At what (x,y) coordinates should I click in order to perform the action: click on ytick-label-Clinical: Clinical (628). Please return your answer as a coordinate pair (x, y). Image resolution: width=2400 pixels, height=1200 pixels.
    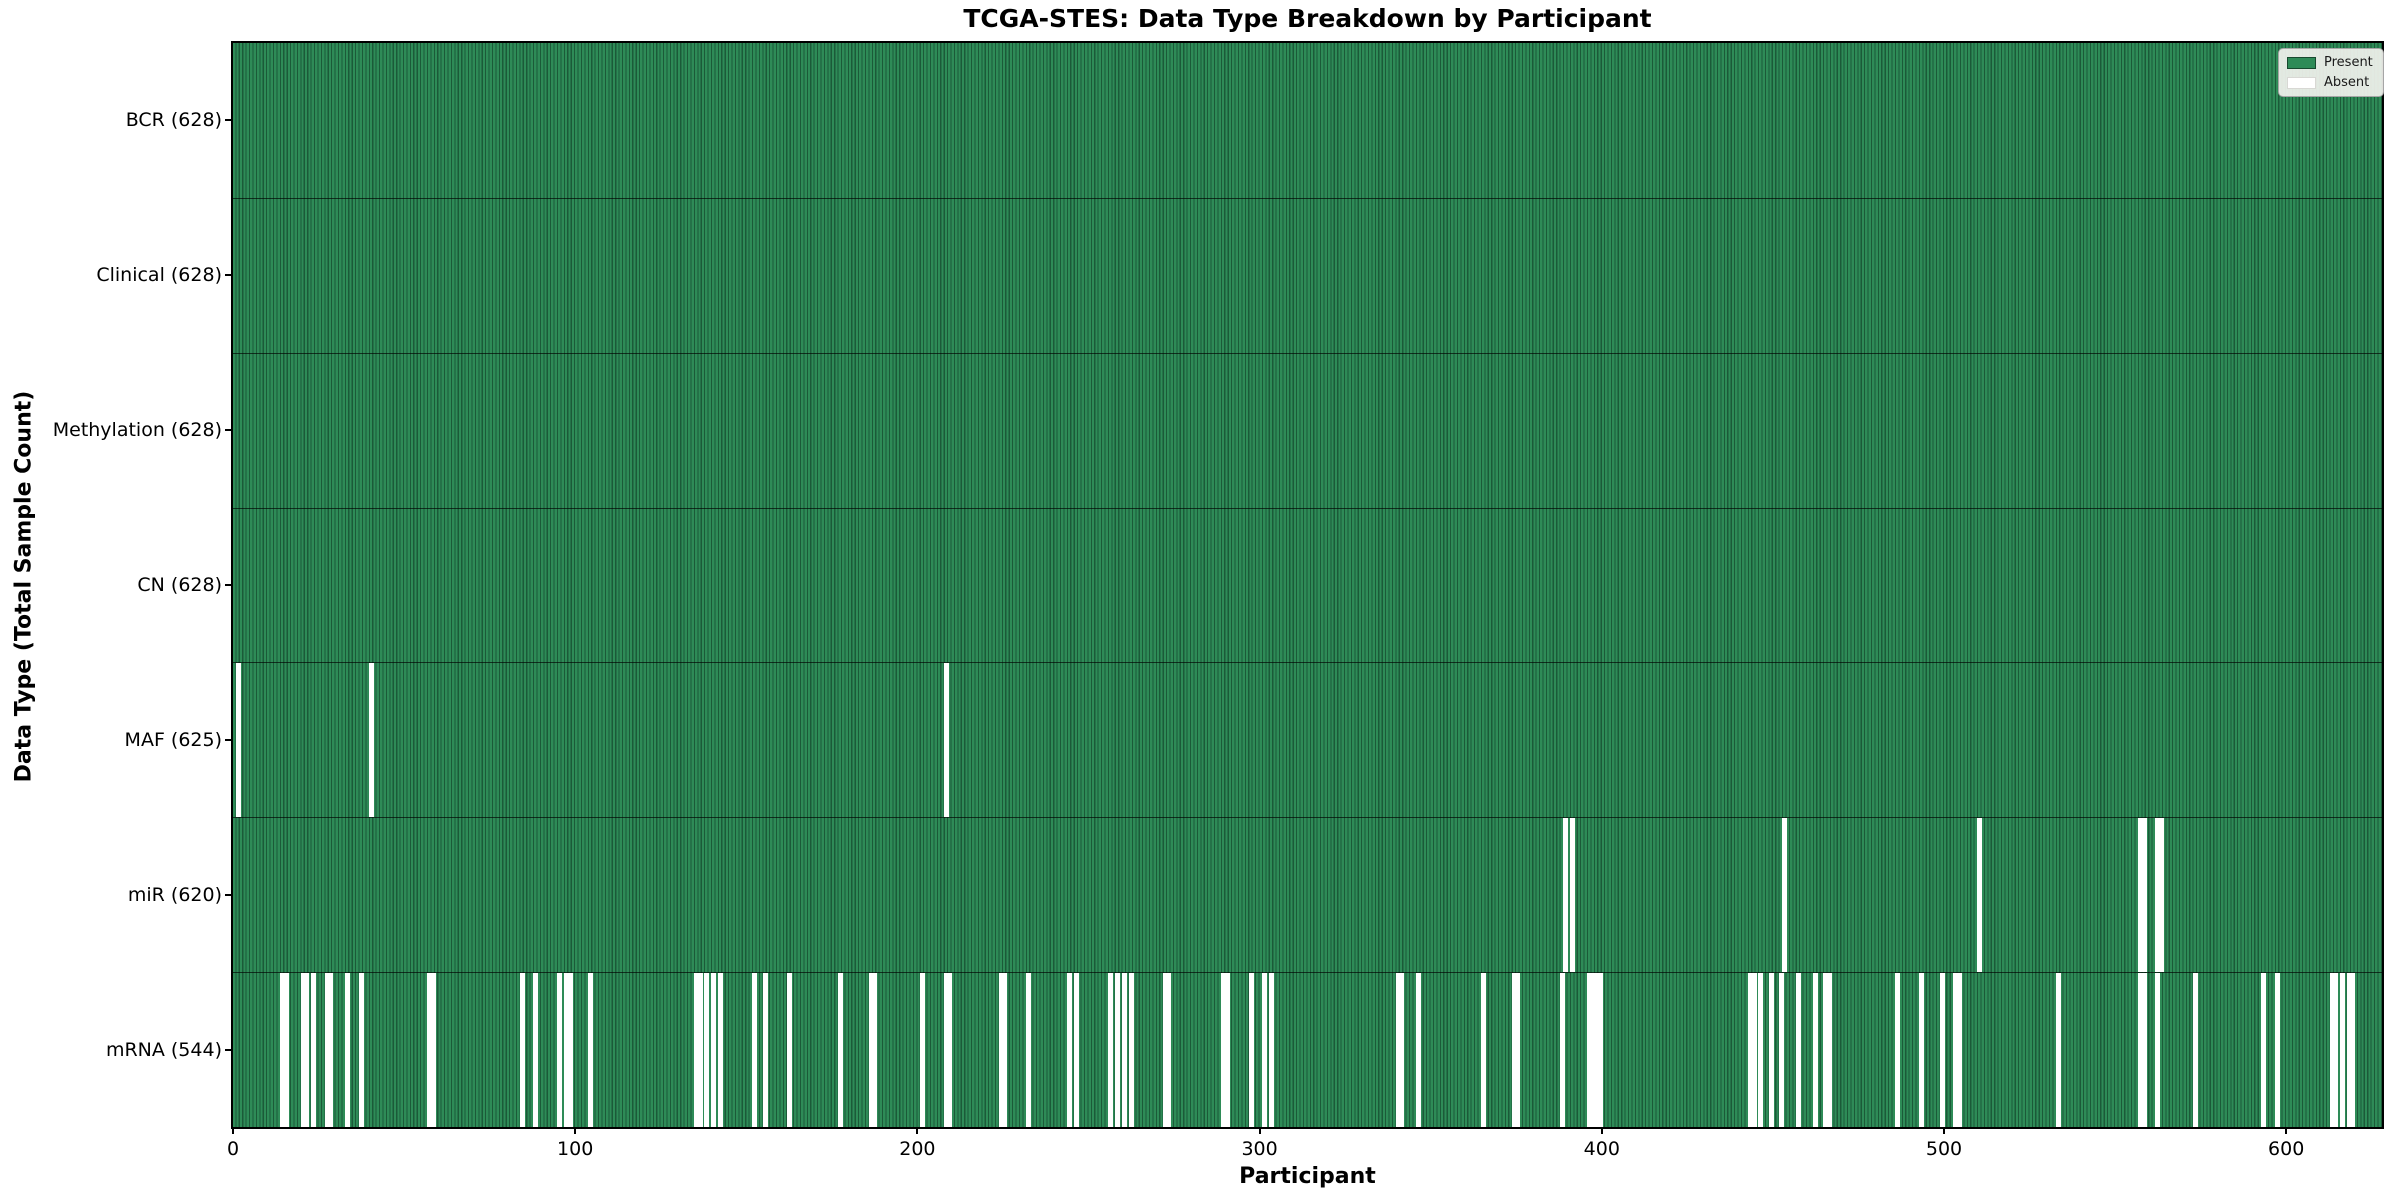
    Looking at the image, I should click on (159, 275).